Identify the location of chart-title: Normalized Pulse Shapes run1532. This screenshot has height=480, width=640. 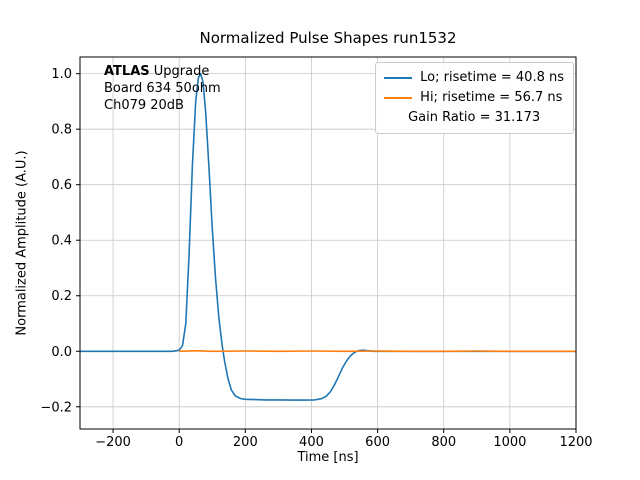
(328, 38).